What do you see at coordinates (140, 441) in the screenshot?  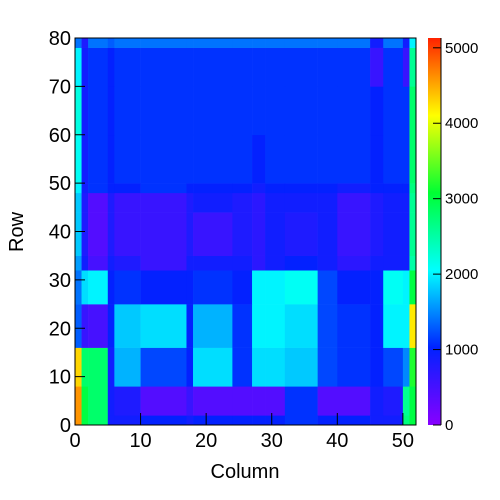 I see `x-tick-label: 10` at bounding box center [140, 441].